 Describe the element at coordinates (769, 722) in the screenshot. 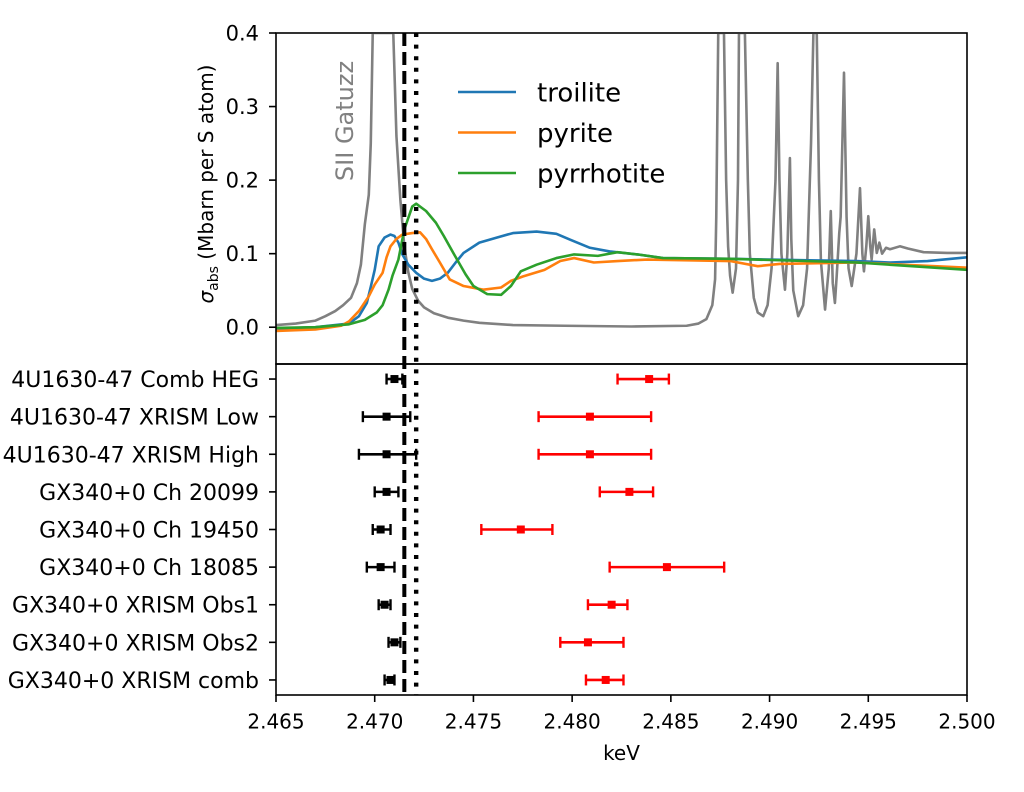

I see `x-tick-label: 2.490` at that location.